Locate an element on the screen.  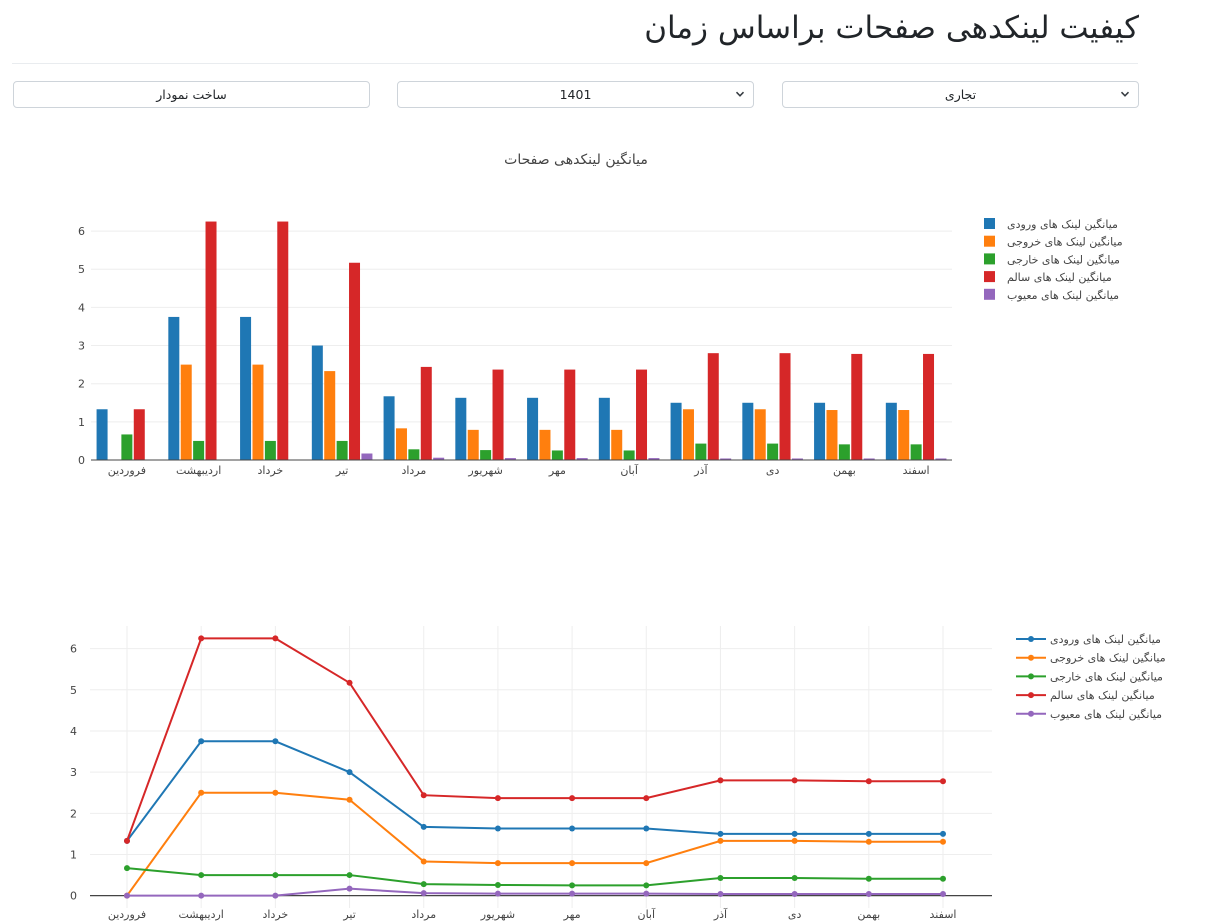
title-divider is located at coordinates (575, 63).